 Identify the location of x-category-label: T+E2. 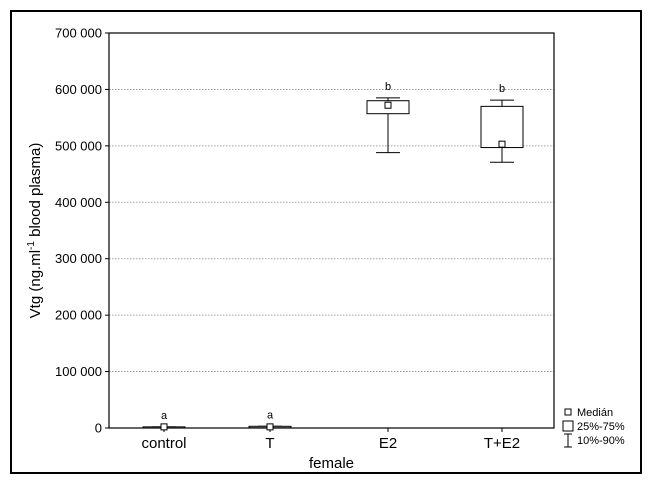
(502, 443).